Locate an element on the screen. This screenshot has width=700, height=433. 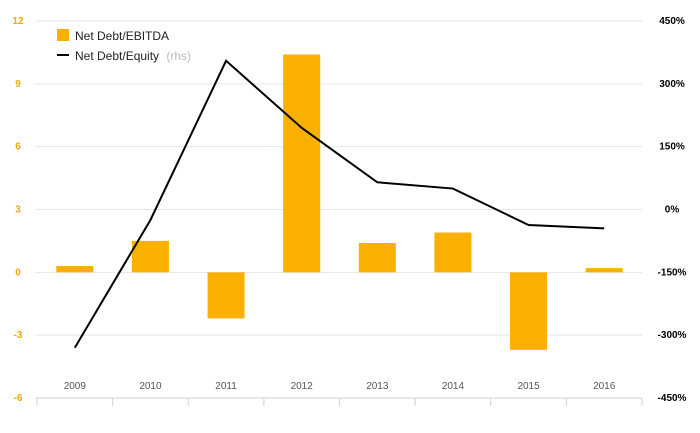
left-tick-label: 0 is located at coordinates (18, 272).